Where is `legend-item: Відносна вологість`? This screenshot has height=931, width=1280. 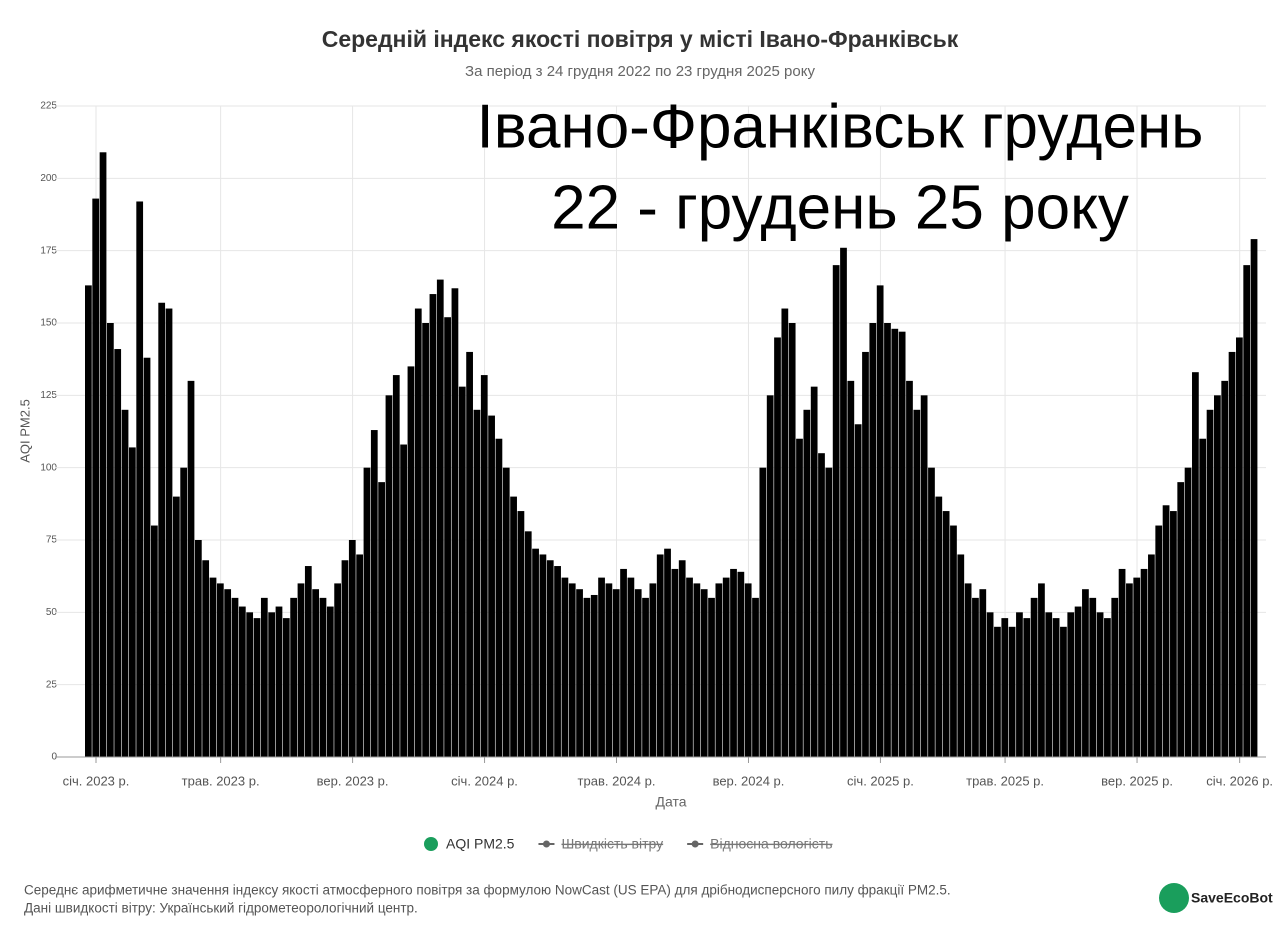 legend-item: Відносна вологість is located at coordinates (760, 844).